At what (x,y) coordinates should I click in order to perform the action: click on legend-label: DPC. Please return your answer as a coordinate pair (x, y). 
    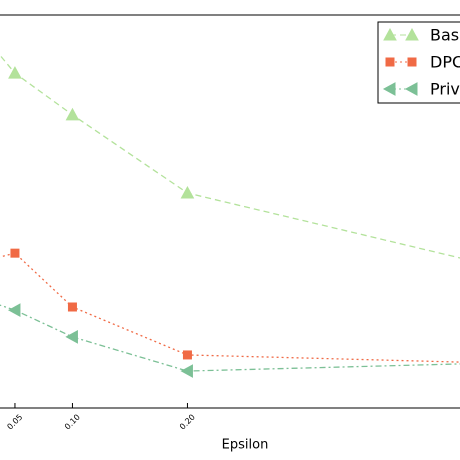
    Looking at the image, I should click on (445, 62).